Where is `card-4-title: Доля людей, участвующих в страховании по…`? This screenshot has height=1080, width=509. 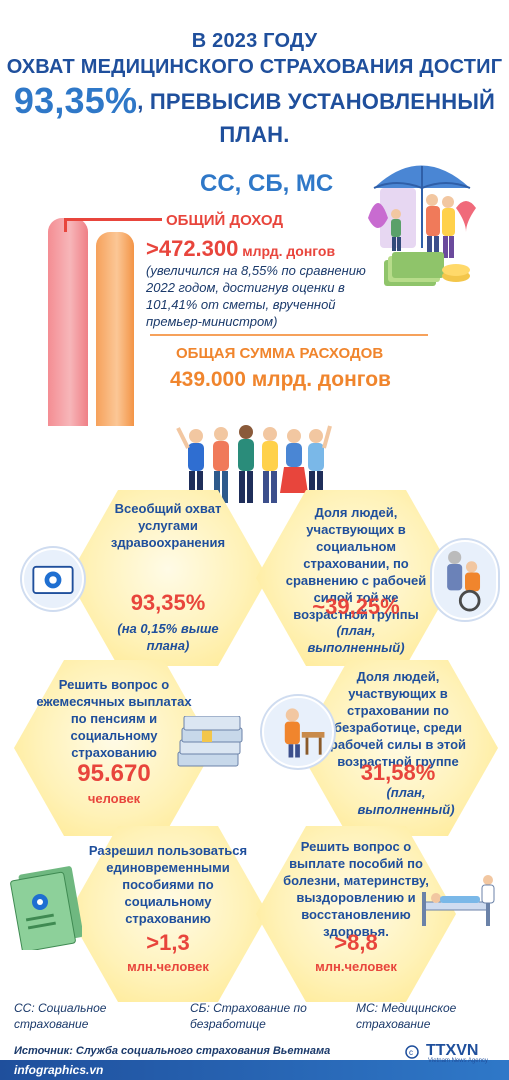
card-4-title: Доля людей, участвующих в страховании по… is located at coordinates (398, 719).